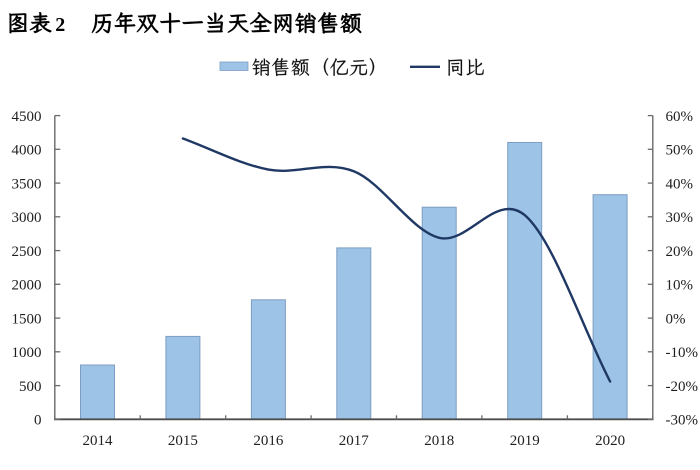 The width and height of the screenshot is (700, 470). I want to click on svg-text: 2015, so click(183, 441).